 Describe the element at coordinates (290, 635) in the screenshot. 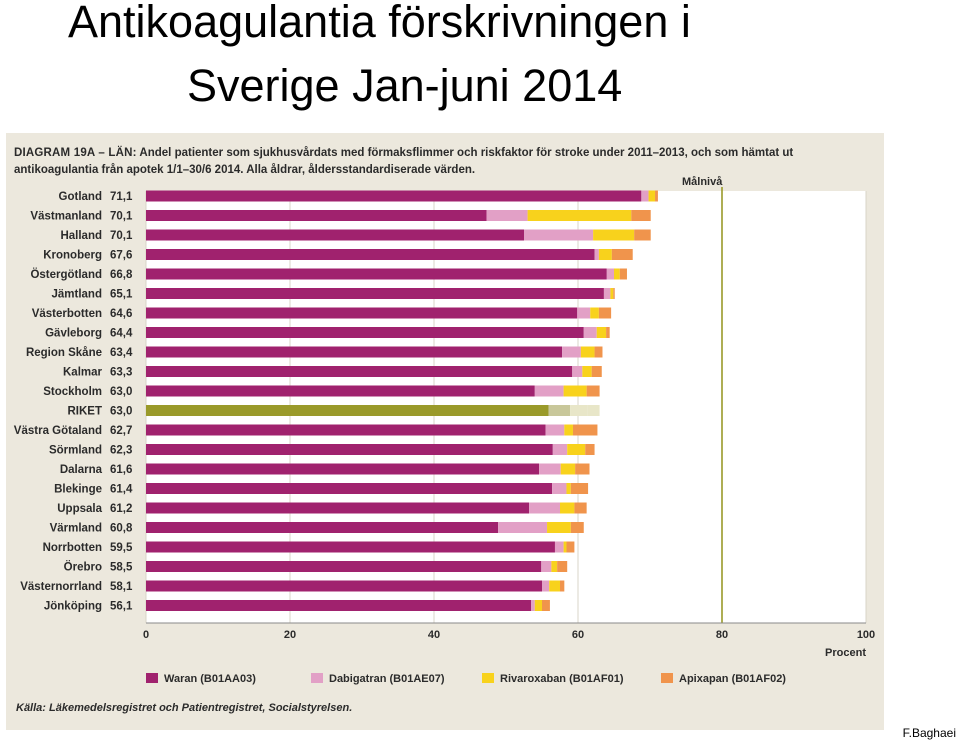

I see `x-tick-label: 20` at that location.